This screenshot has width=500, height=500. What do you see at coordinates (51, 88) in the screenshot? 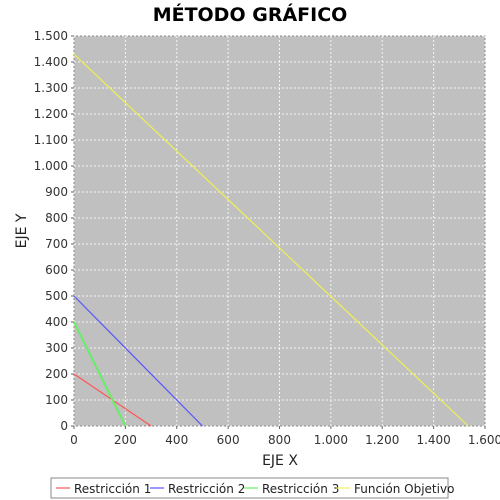
I see `y-tick-label: 1.300` at bounding box center [51, 88].